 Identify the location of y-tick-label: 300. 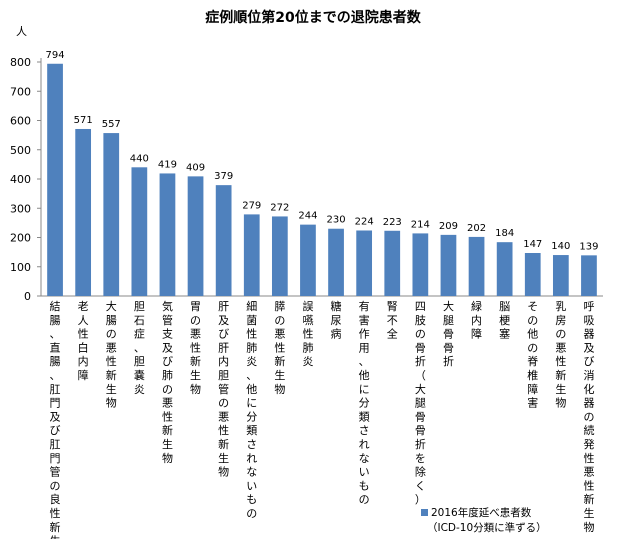
(20, 208).